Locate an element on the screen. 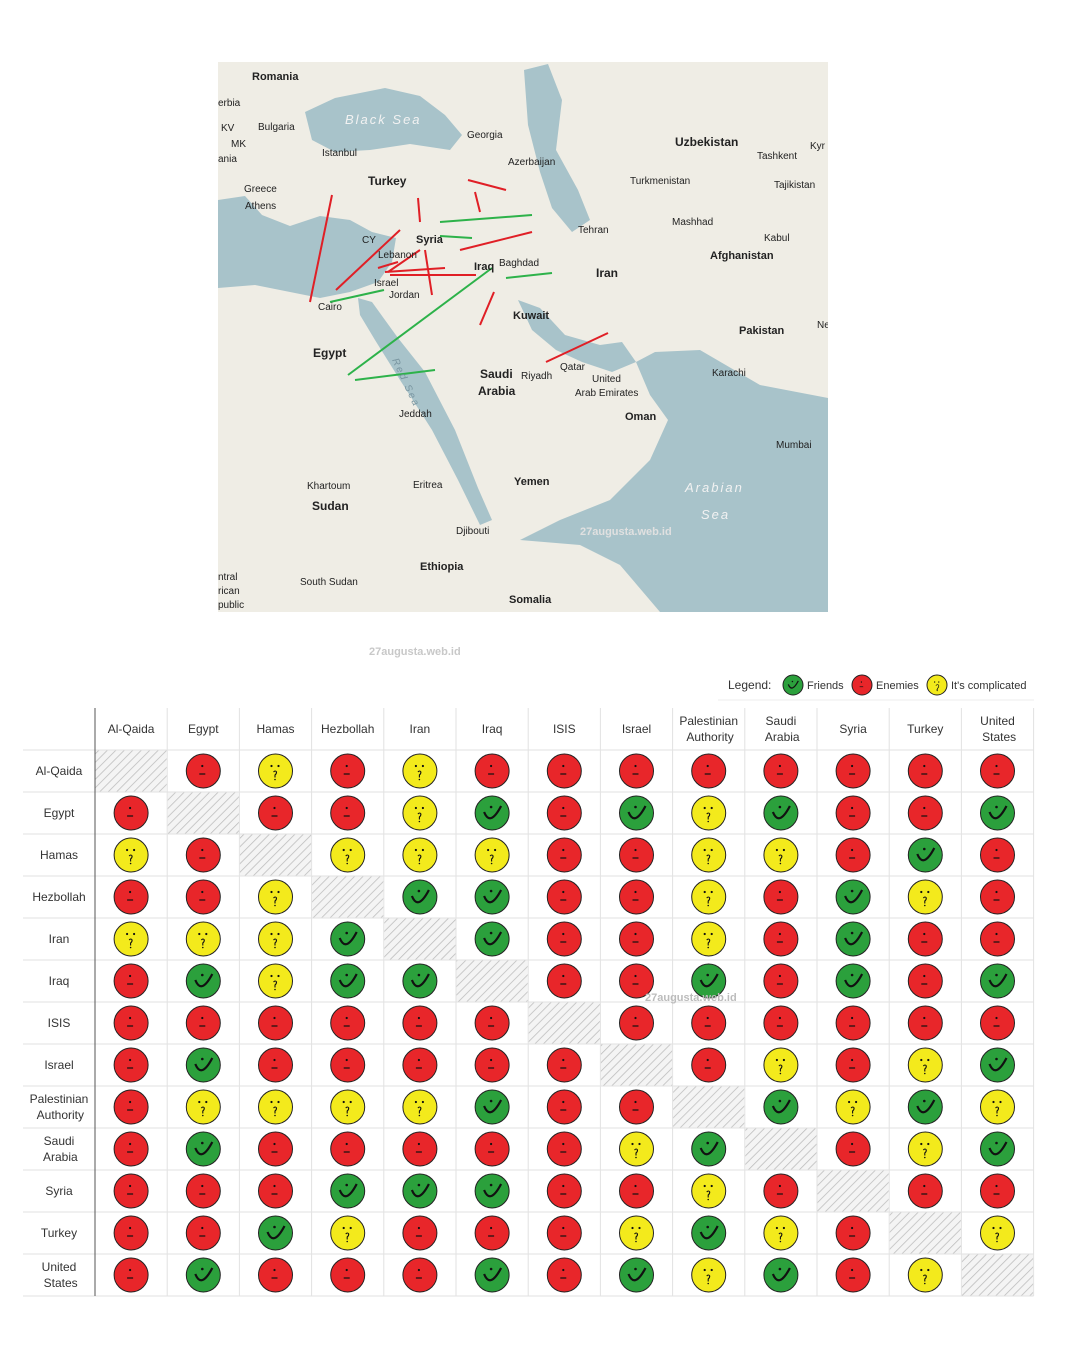 The width and height of the screenshot is (1078, 1366). map-label: Greece is located at coordinates (260, 189).